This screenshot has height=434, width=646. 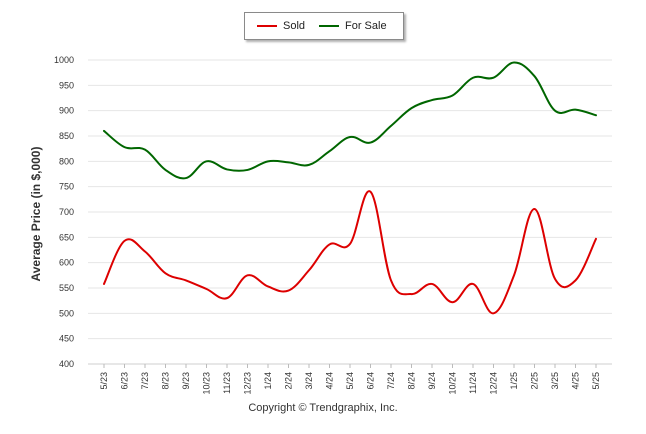 What do you see at coordinates (309, 381) in the screenshot?
I see `x-tick-label: 3/24` at bounding box center [309, 381].